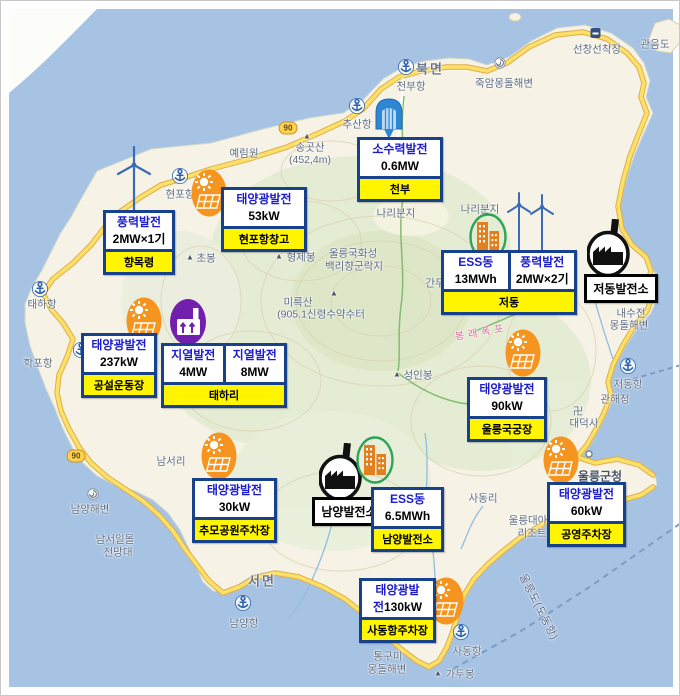  Describe the element at coordinates (515, 17) in the screenshot. I see `islet` at that location.